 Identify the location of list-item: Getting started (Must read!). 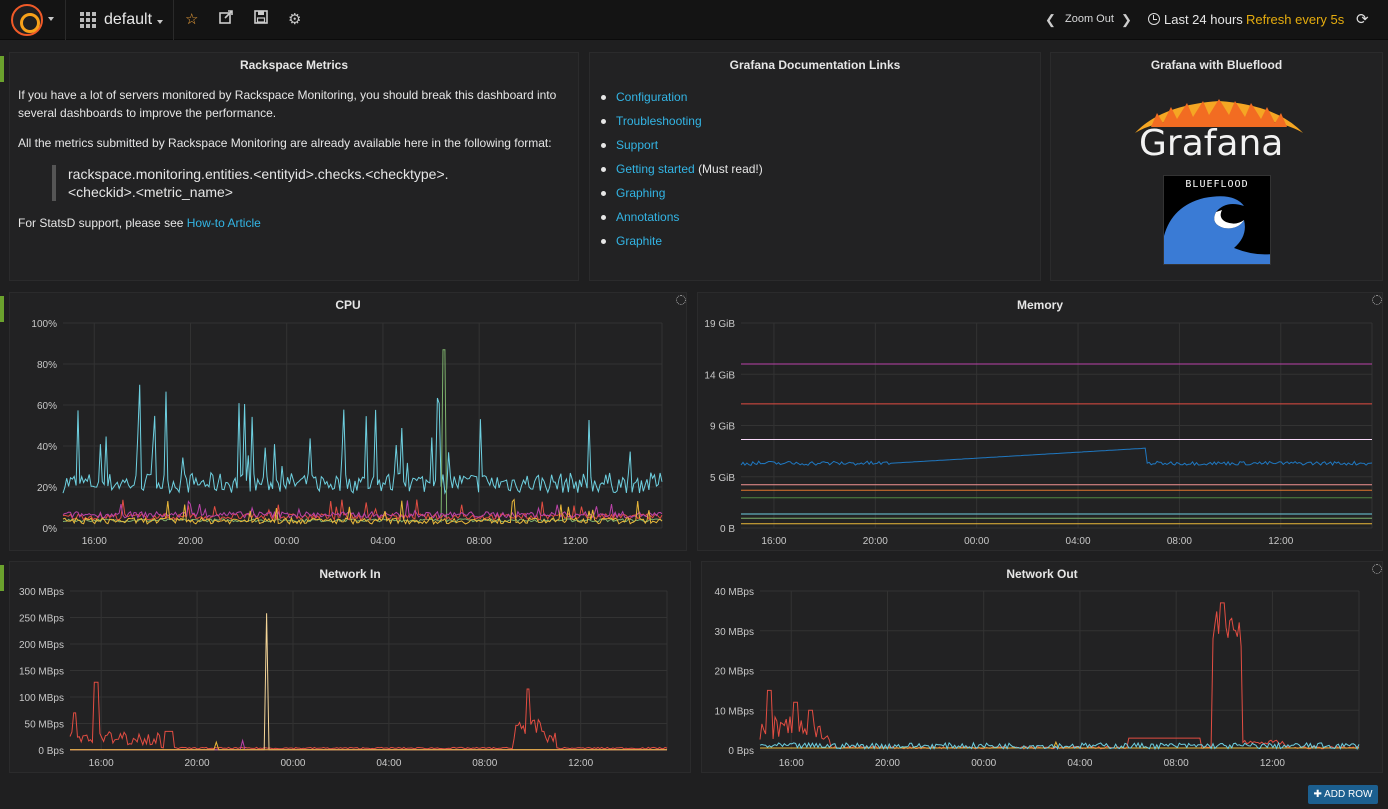
(681, 173).